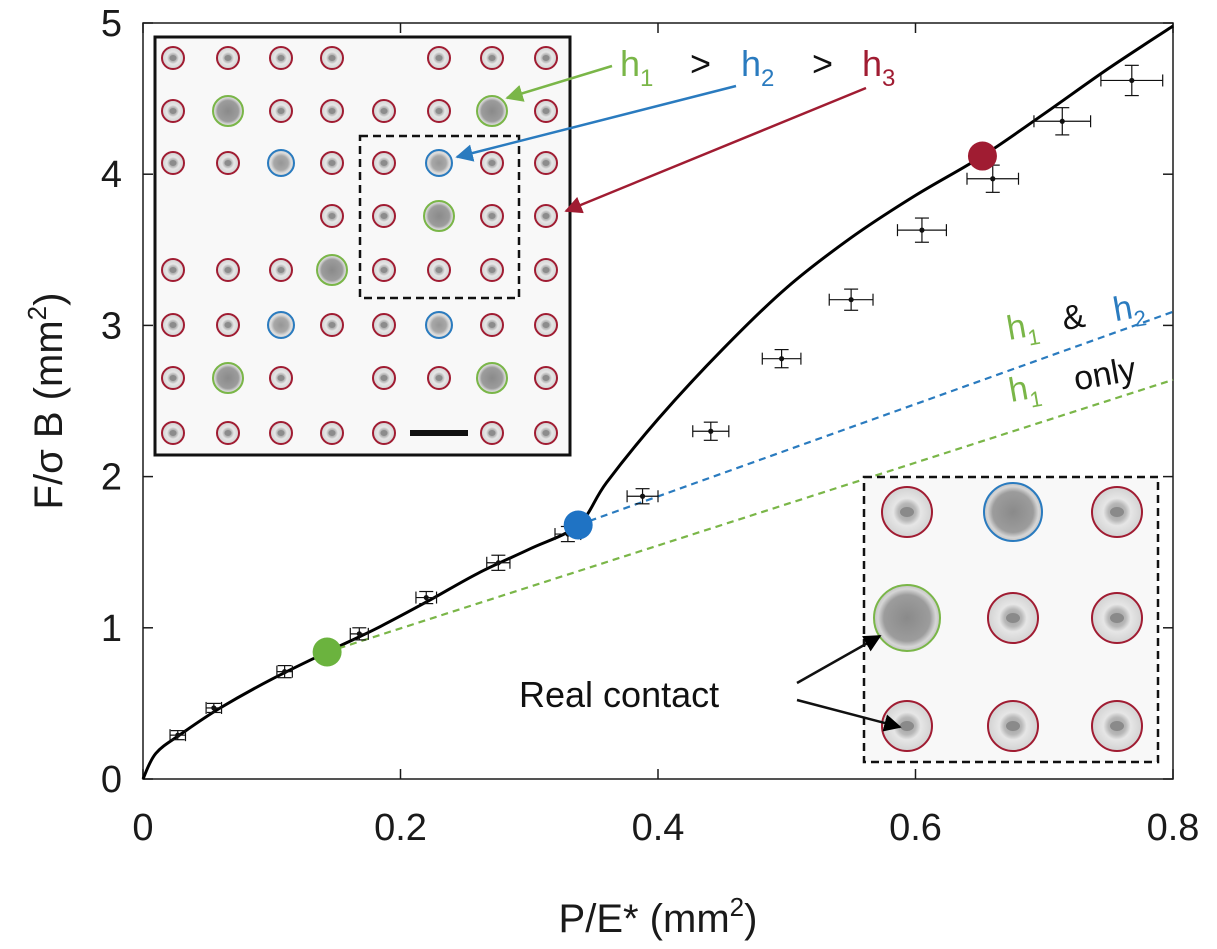 The width and height of the screenshot is (1217, 949). I want to click on h1-arrow, so click(559, 83).